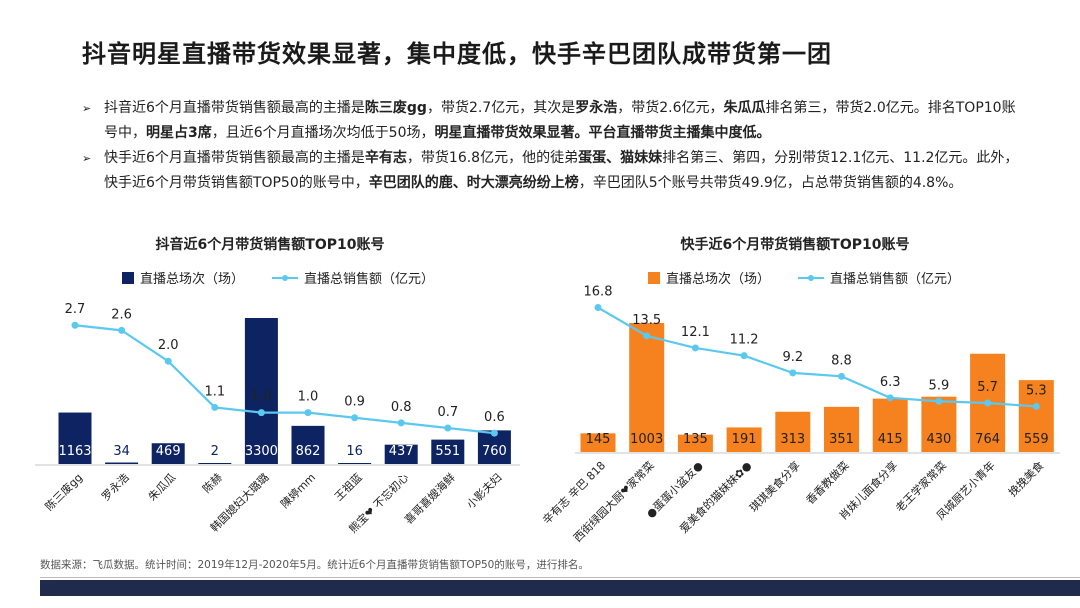 The width and height of the screenshot is (1080, 608). I want to click on chart-title: 快手近6个月带货销售额TOP10账号, so click(795, 244).